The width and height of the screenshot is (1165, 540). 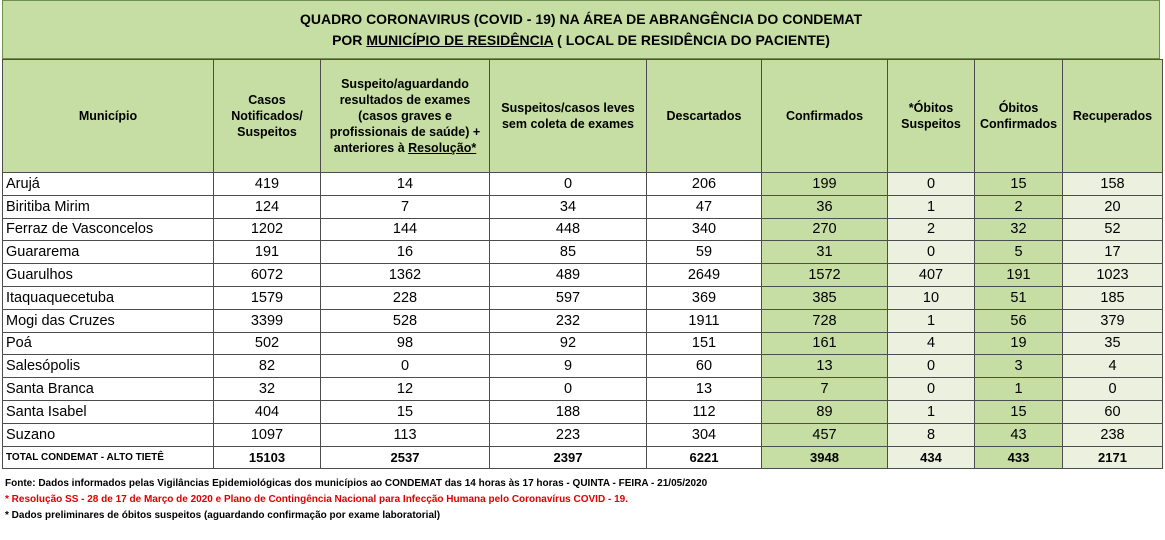 I want to click on cell-susp: 7, so click(x=405, y=206).